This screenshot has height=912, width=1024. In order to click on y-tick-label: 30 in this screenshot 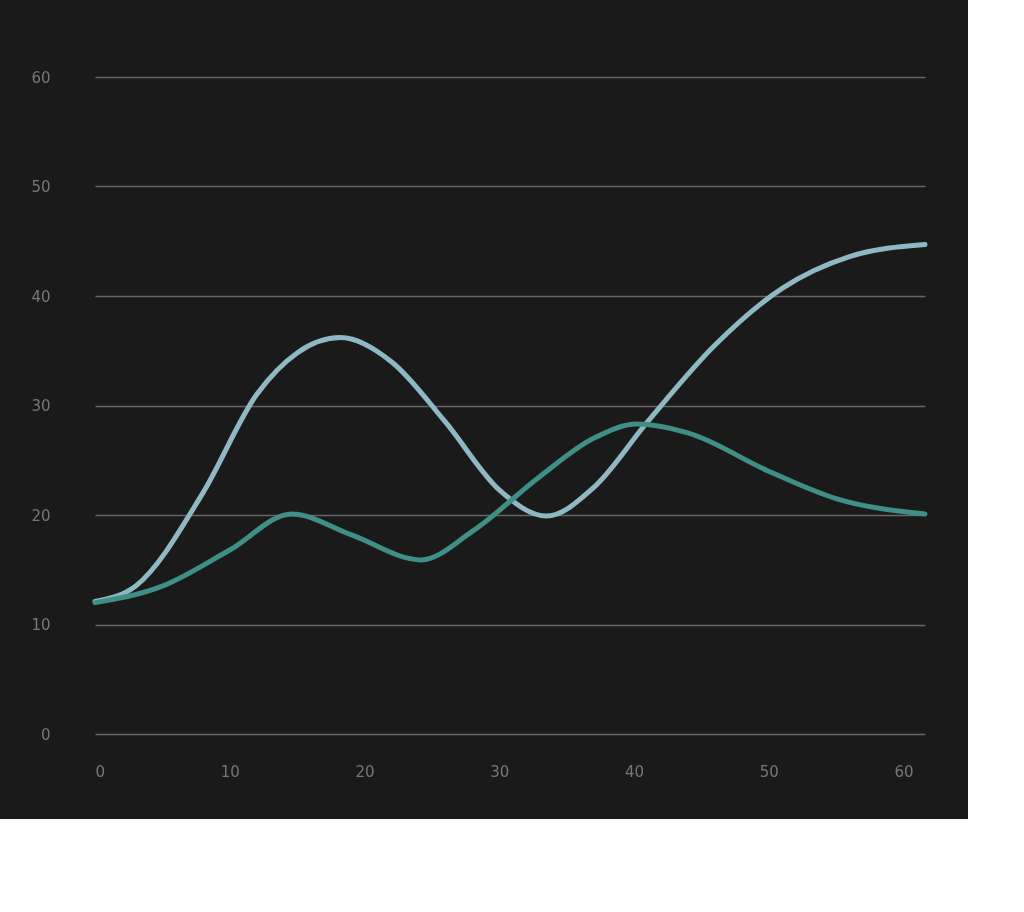, I will do `click(41, 406)`.